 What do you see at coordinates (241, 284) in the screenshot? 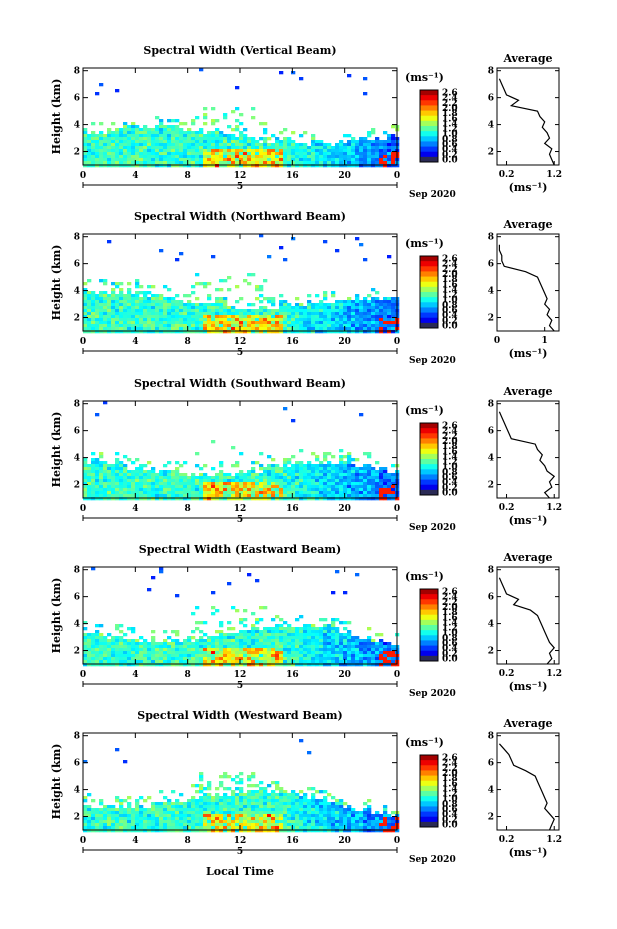
I see `heatmap` at bounding box center [241, 284].